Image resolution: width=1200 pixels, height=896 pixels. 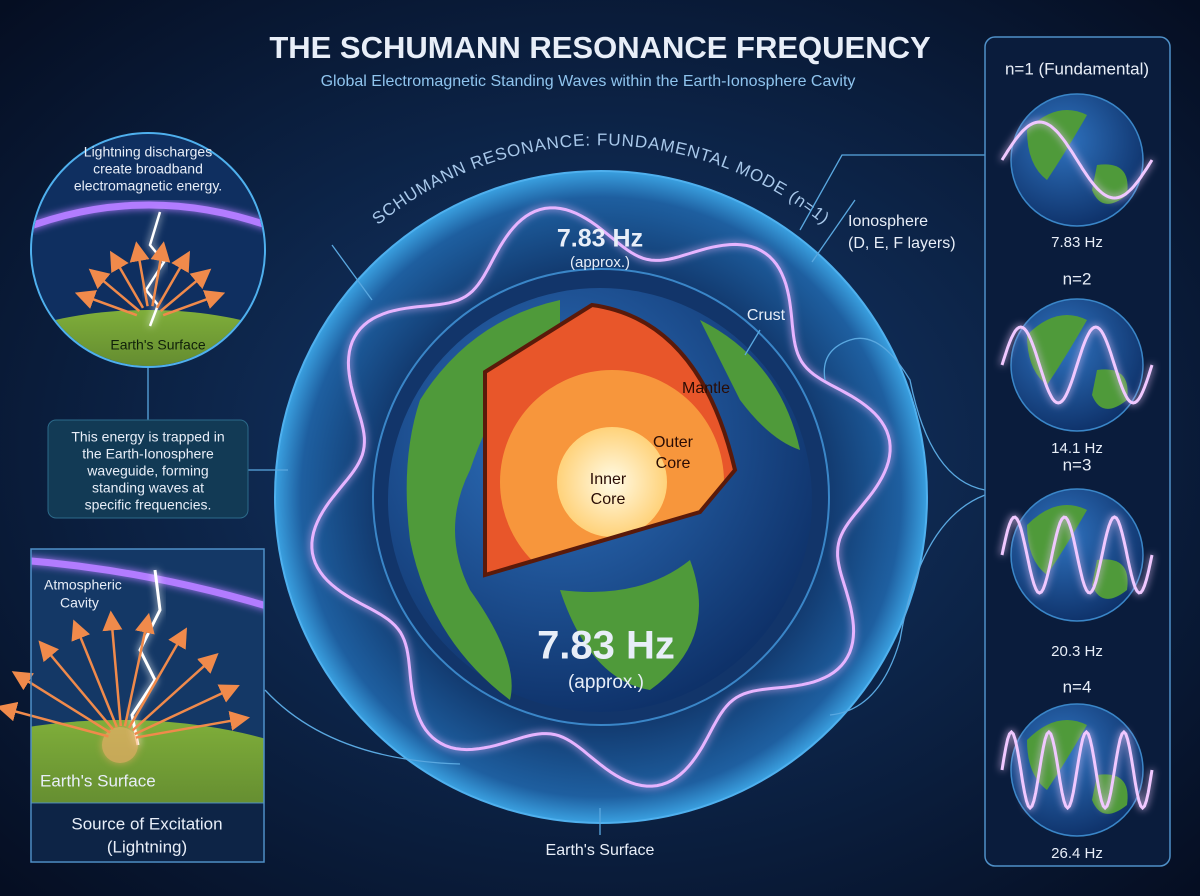 What do you see at coordinates (148, 169) in the screenshot?
I see `lightning-text: create broadband` at bounding box center [148, 169].